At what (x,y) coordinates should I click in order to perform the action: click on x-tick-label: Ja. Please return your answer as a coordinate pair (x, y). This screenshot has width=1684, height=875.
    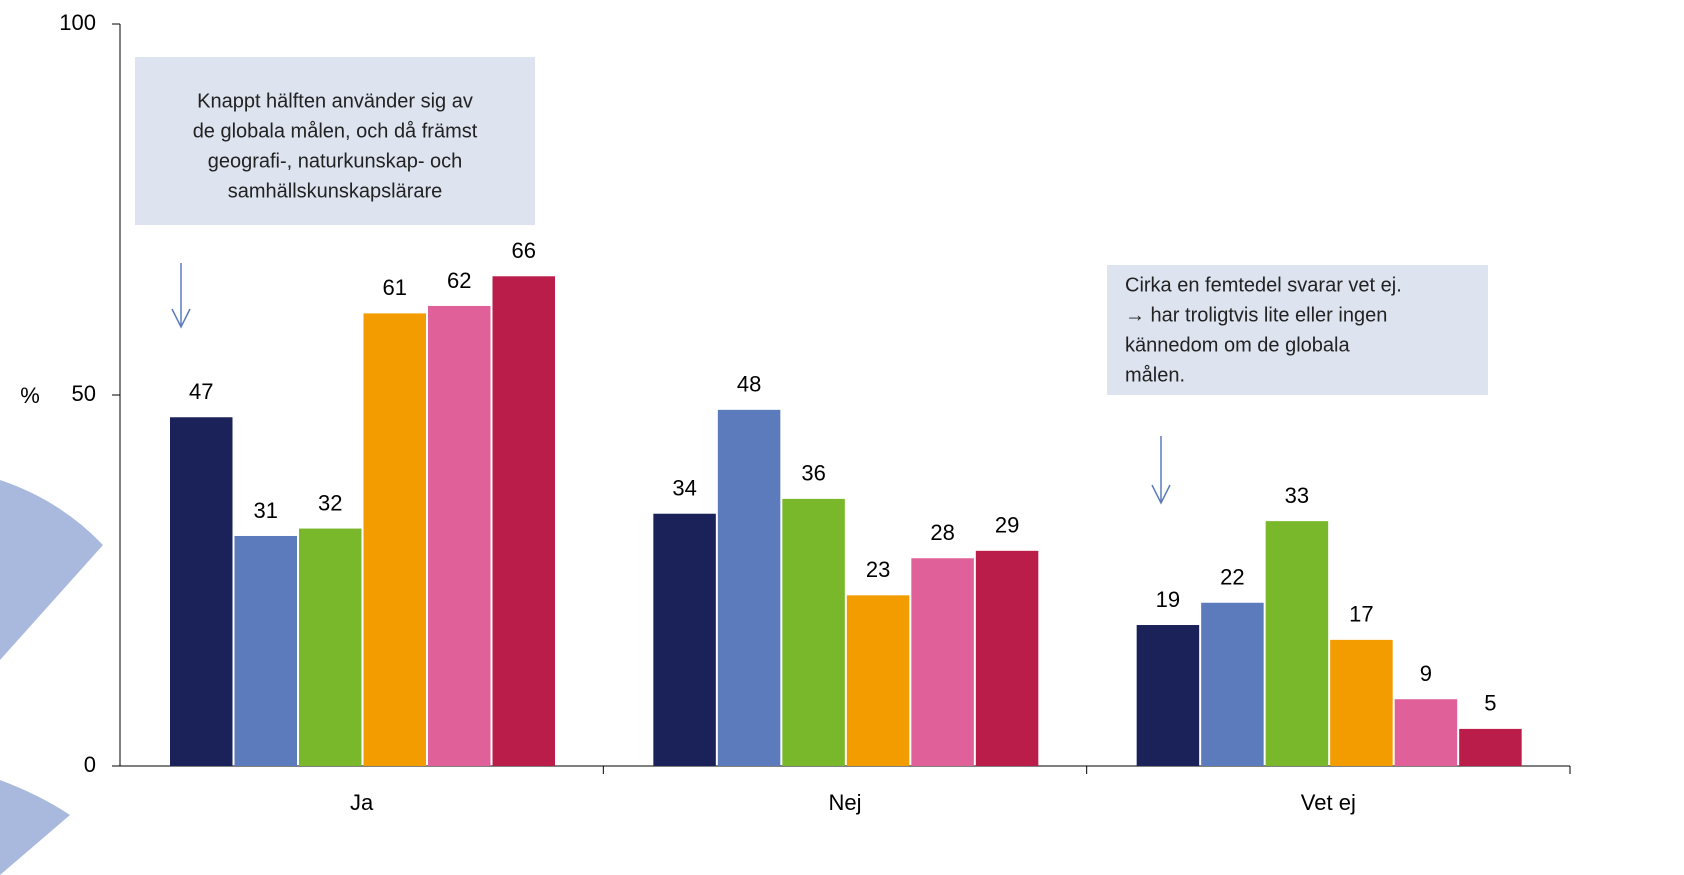
    Looking at the image, I should click on (362, 802).